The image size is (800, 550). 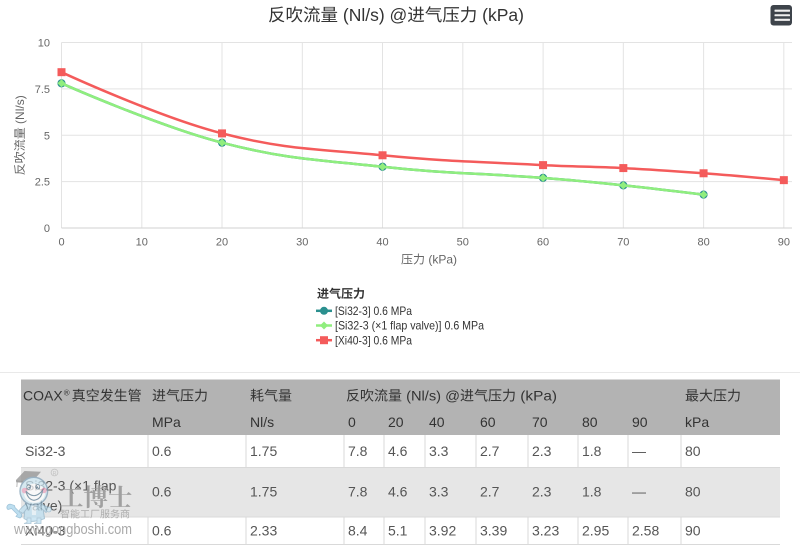 What do you see at coordinates (493, 531) in the screenshot?
I see `svg-text: 3.39` at bounding box center [493, 531].